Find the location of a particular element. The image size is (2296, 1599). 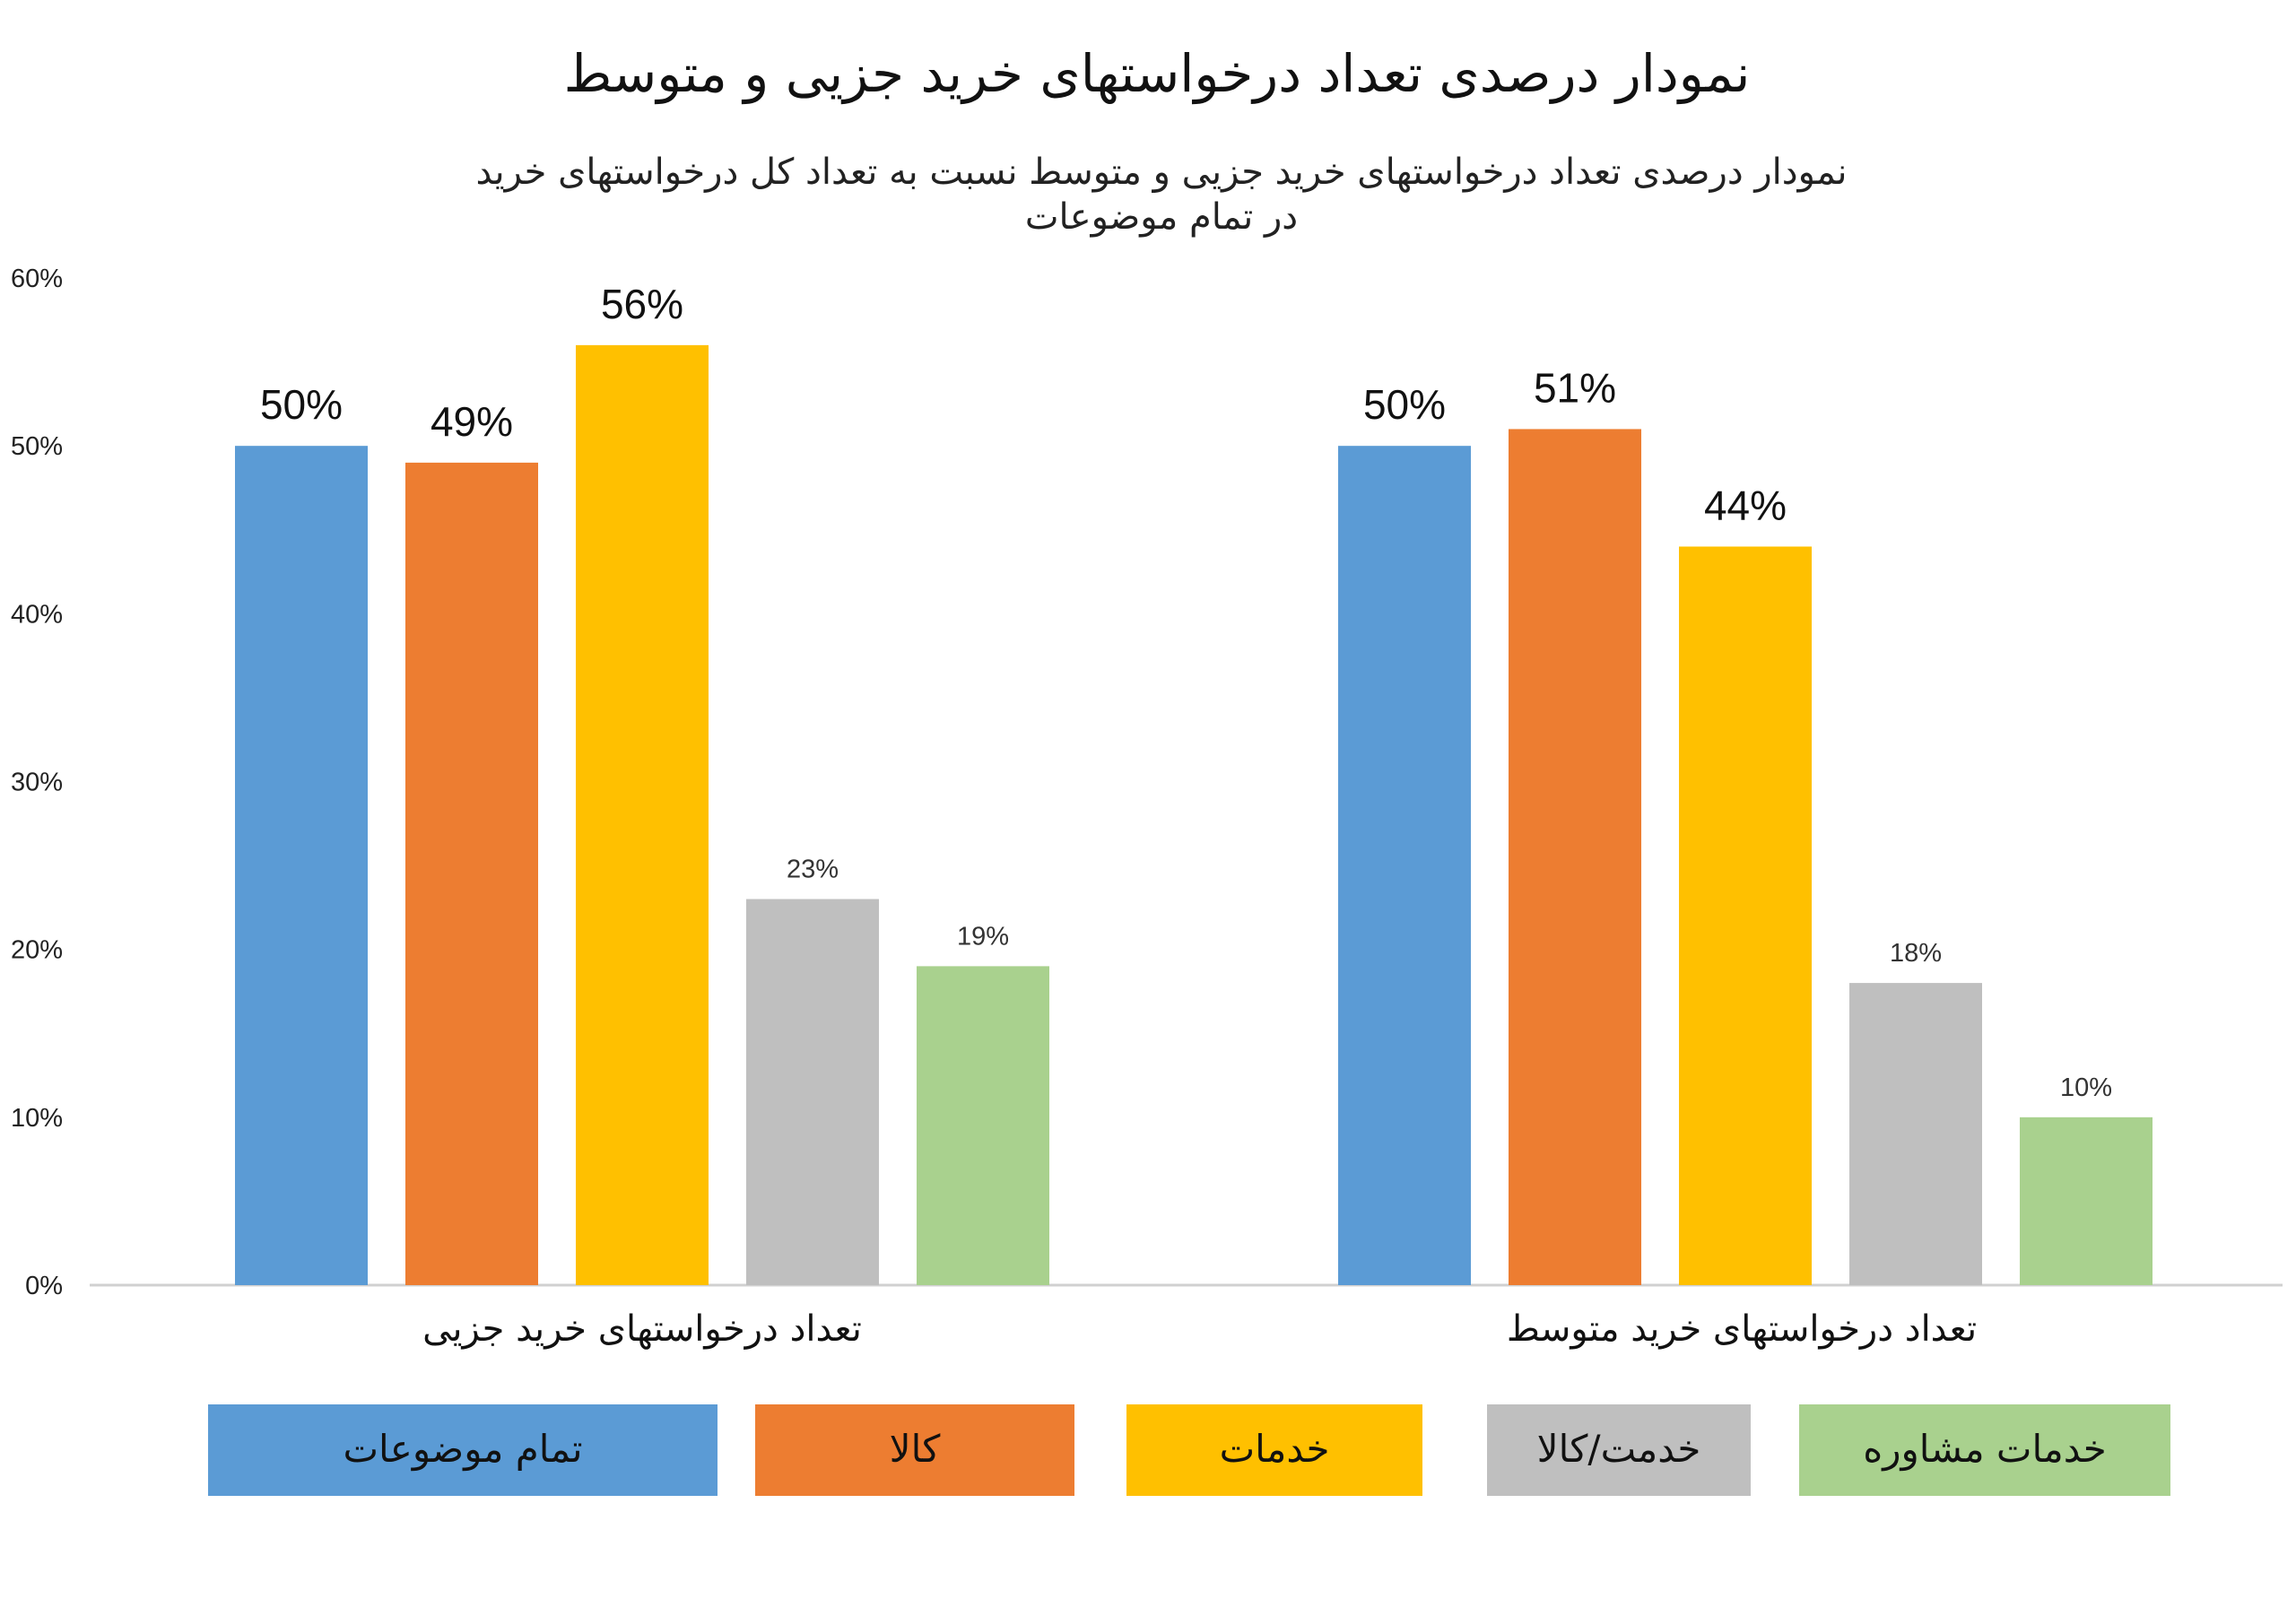

data-label: 49% is located at coordinates (471, 421).